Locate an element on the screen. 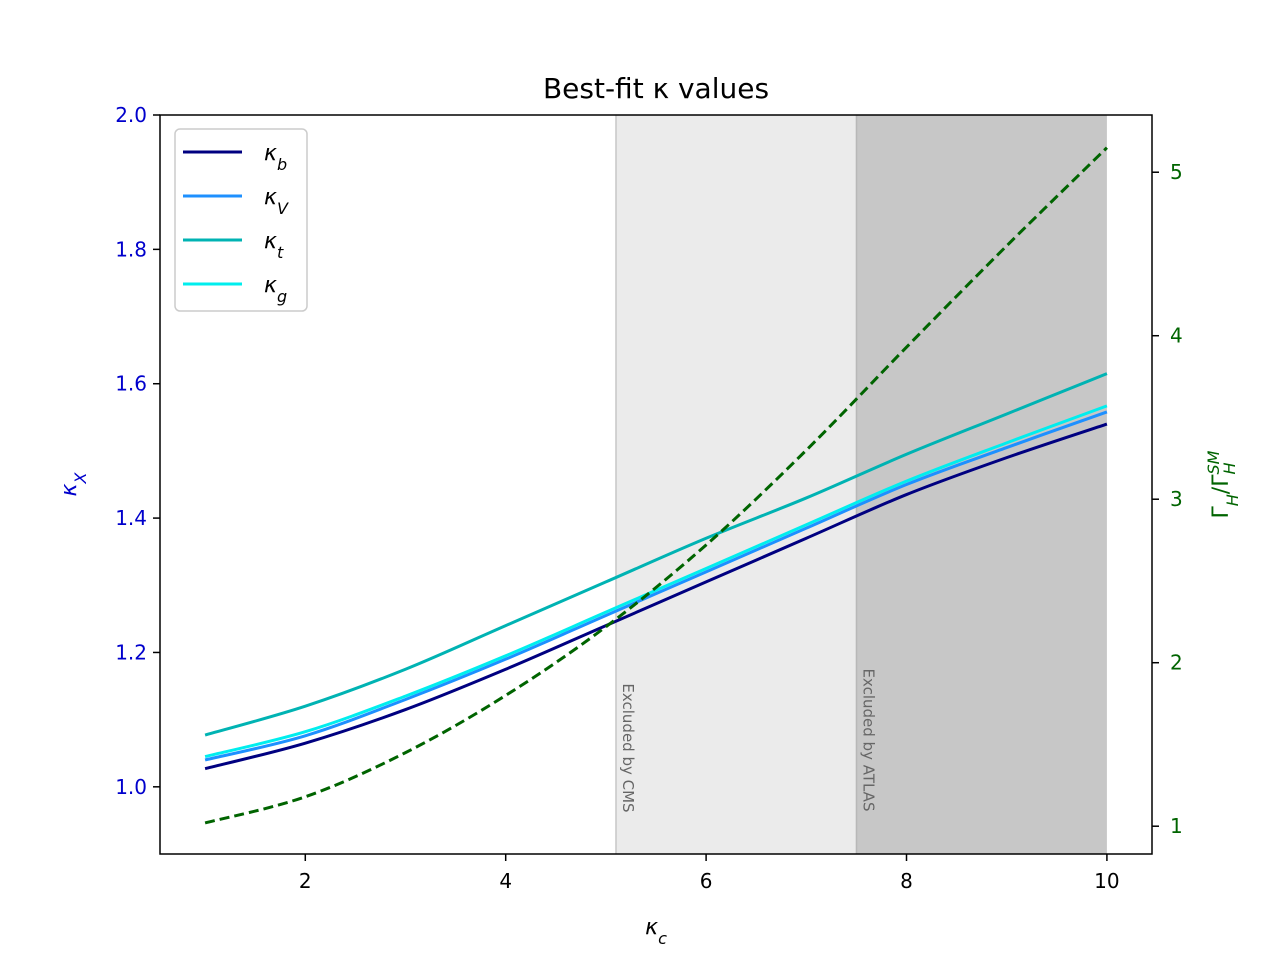 This screenshot has width=1280, height=965. y-axis-label: κX is located at coordinates (73, 484).